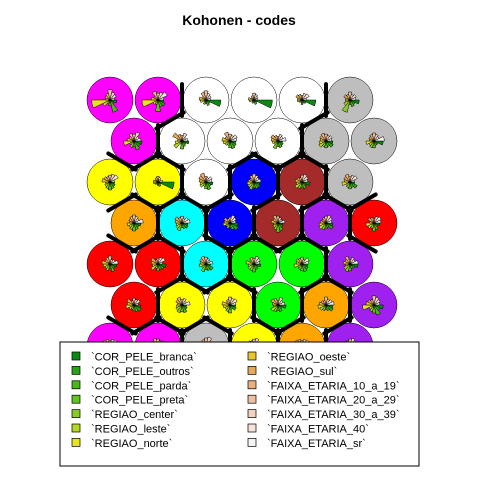 This screenshot has width=480, height=480. What do you see at coordinates (333, 415) in the screenshot?
I see `legend-label: `FAIXA_ETARIA_30_a_39`` at bounding box center [333, 415].